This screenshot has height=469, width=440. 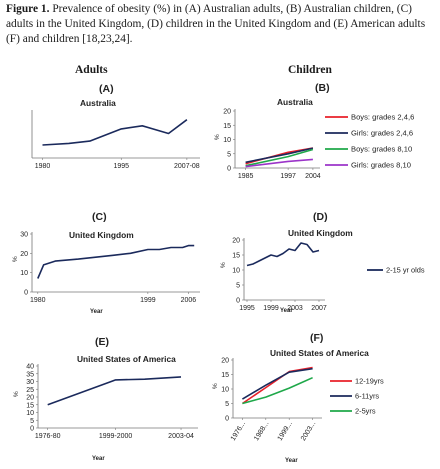 I want to click on panel-a-x-tick-label: 1980, so click(x=43, y=166).